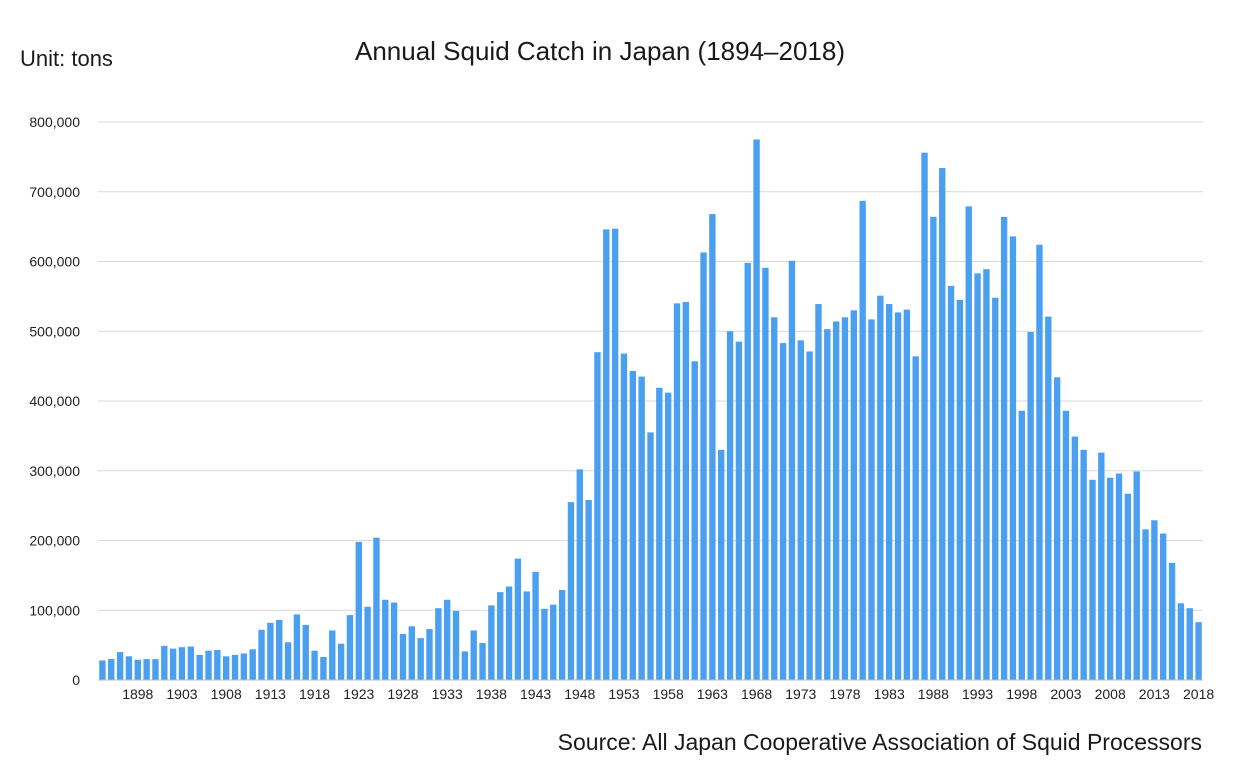 This screenshot has height=780, width=1240. Describe the element at coordinates (836, 500) in the screenshot. I see `bar-1977` at that location.